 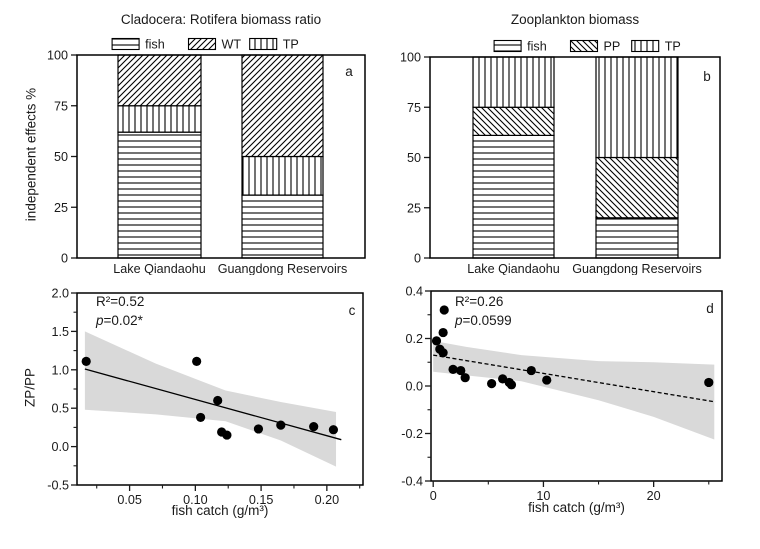 I want to click on panel-a-title: Cladocera: Rotifera biomass ratio, so click(x=221, y=19).